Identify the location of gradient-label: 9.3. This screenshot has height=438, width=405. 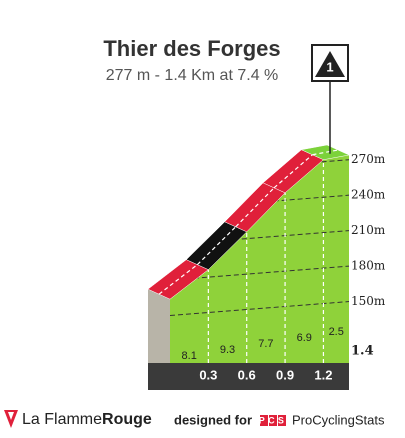
(227, 350).